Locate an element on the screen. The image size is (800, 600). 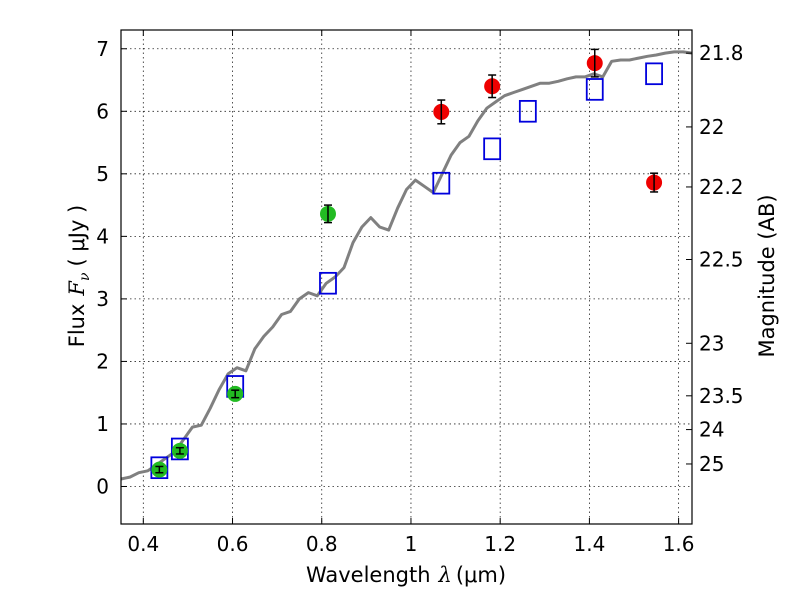
nir-photometry-points is located at coordinates (548, 120).